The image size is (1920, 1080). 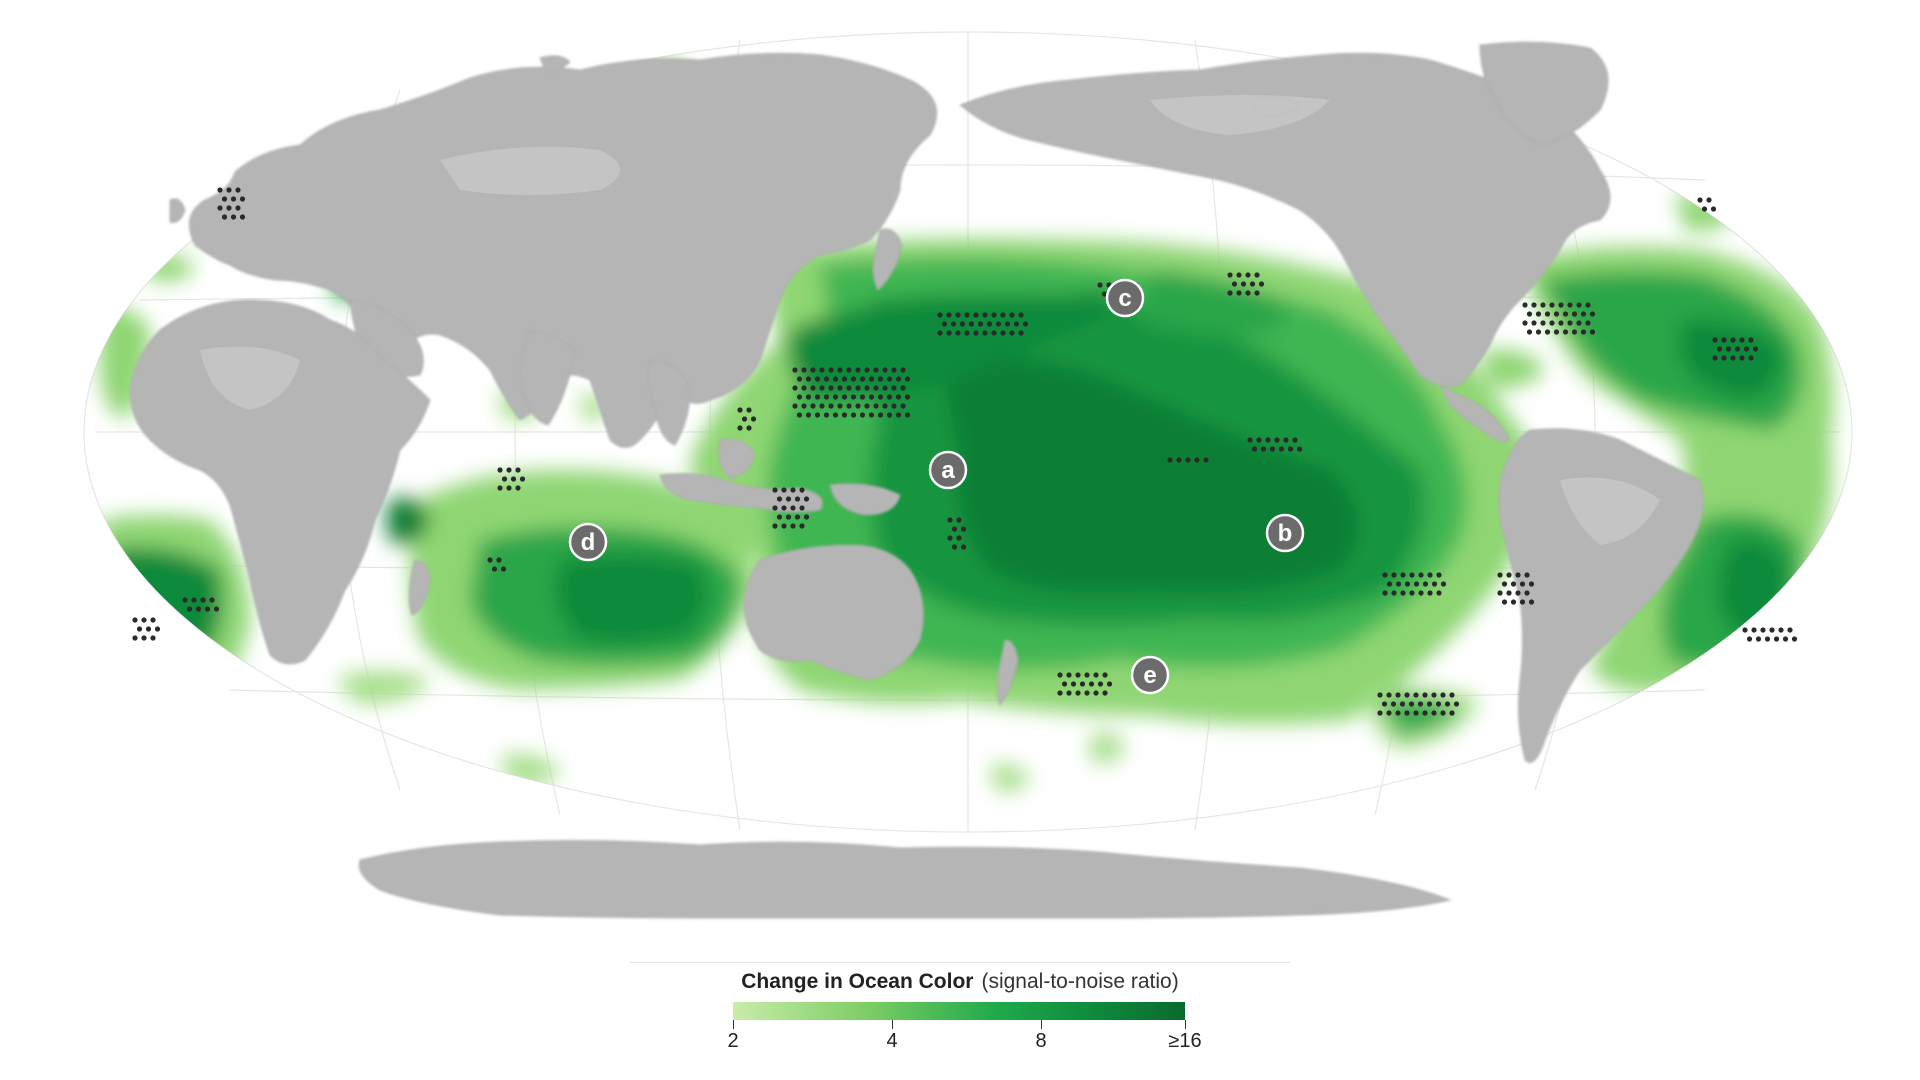 What do you see at coordinates (960, 962) in the screenshot?
I see `legend-divider` at bounding box center [960, 962].